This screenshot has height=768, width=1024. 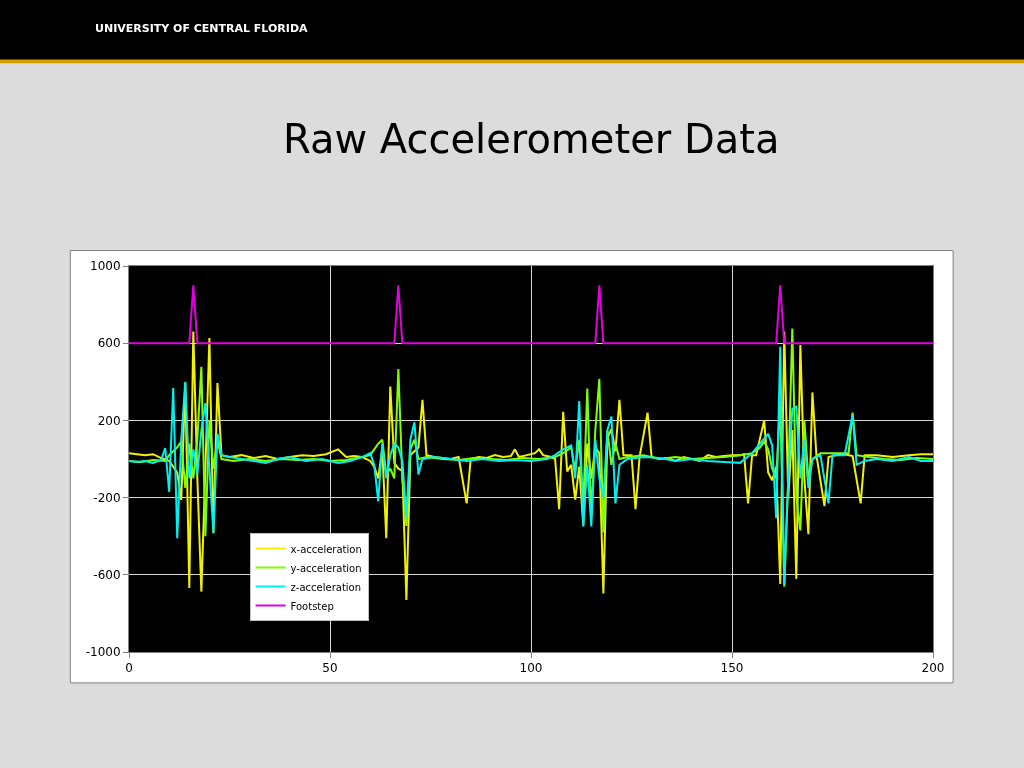 What do you see at coordinates (105, 266) in the screenshot?
I see `y-tick-label: 1000` at bounding box center [105, 266].